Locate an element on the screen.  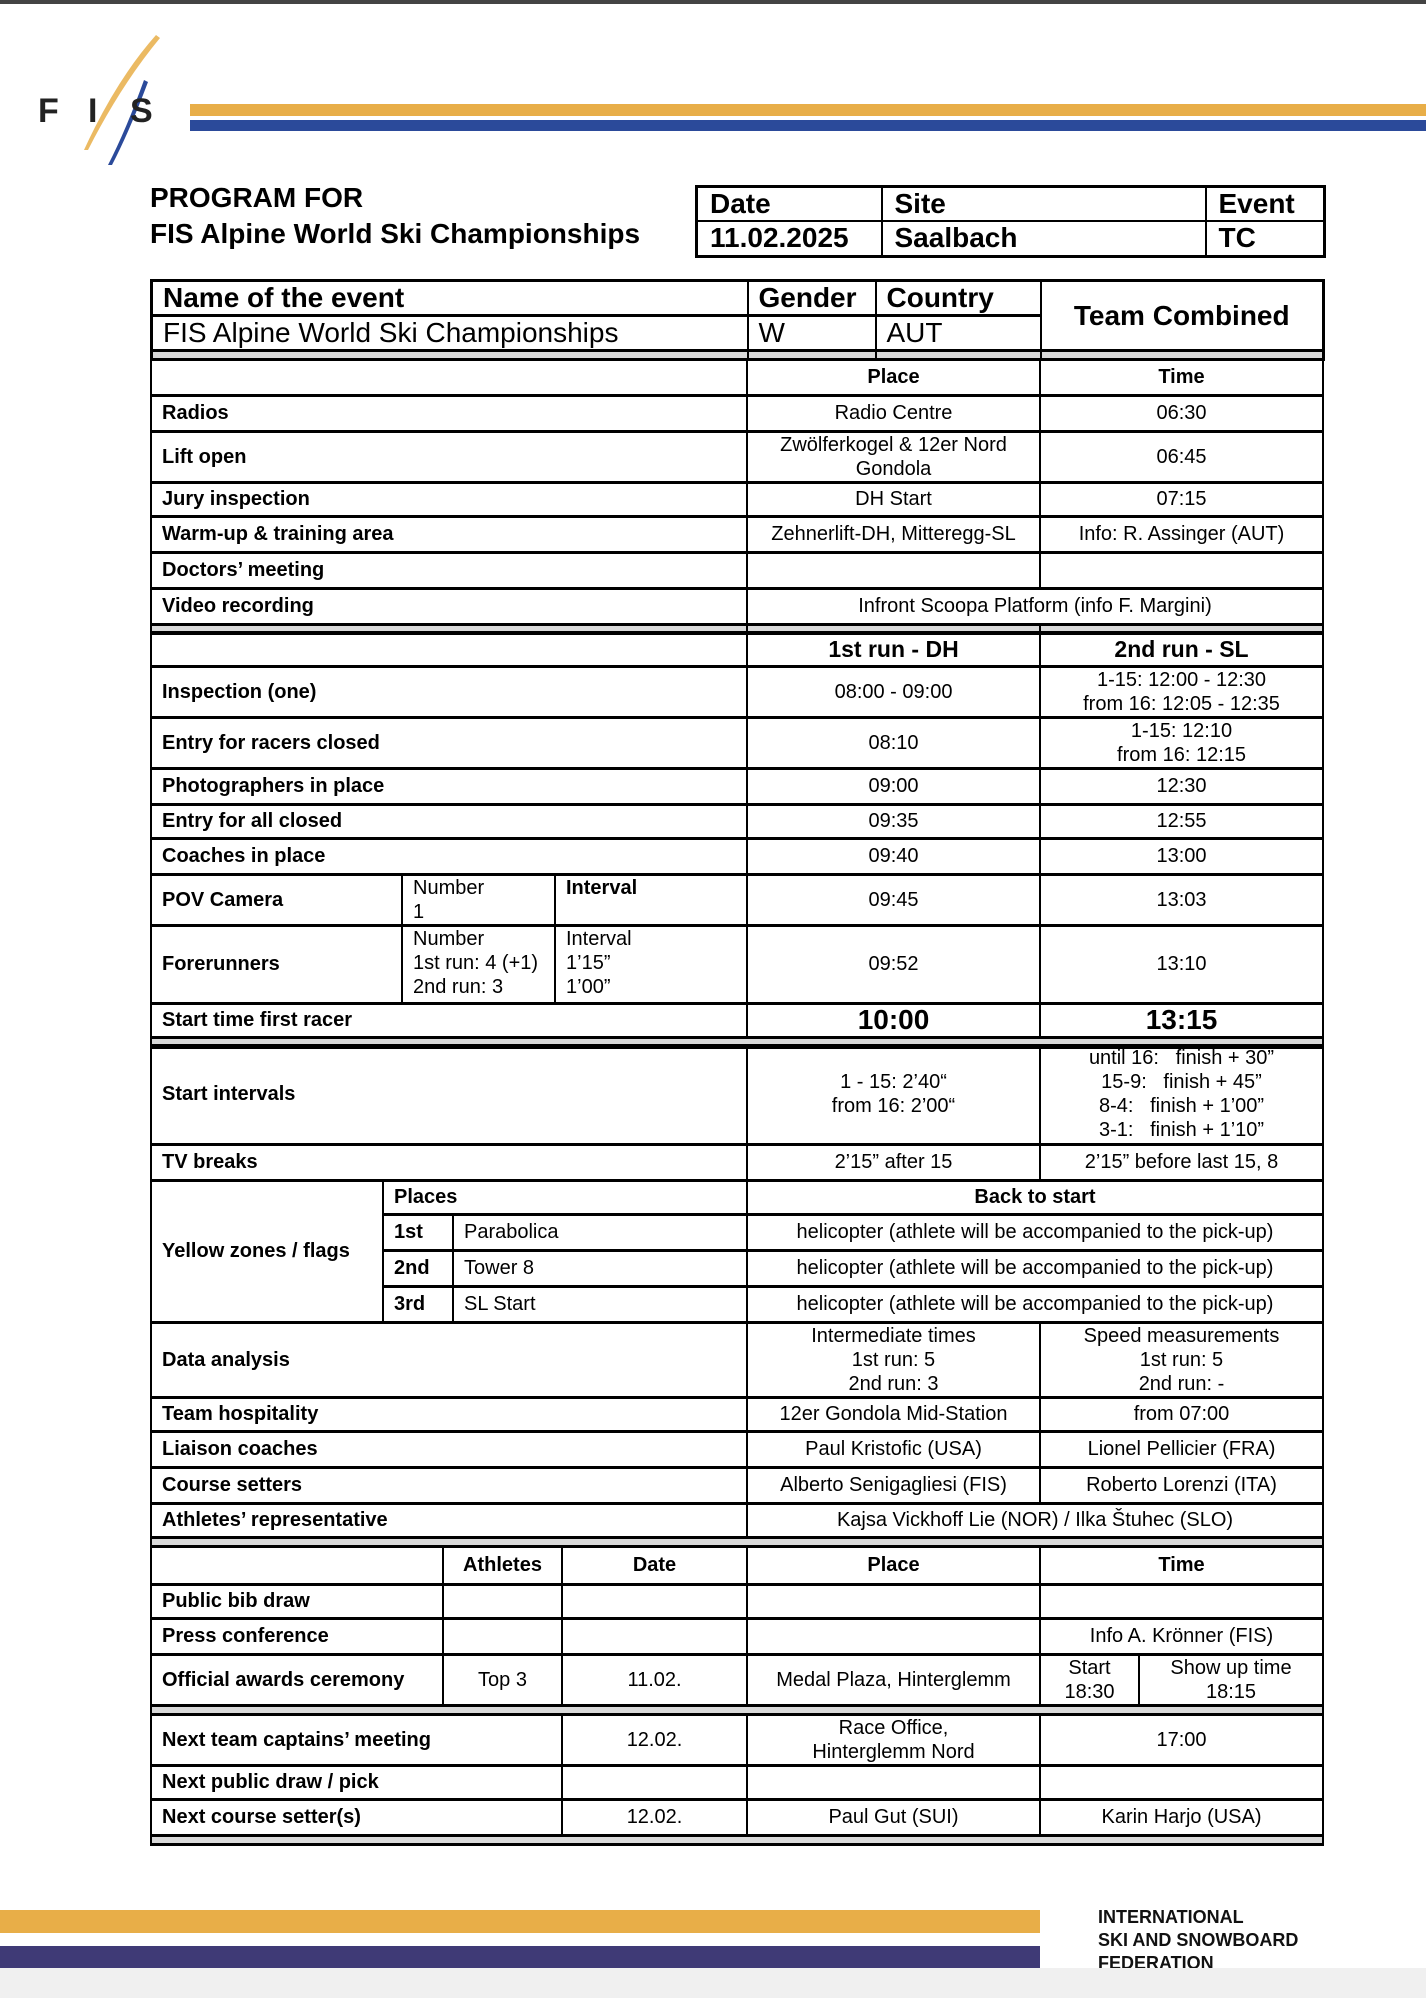
row-label: TV breaks is located at coordinates (449, 1162).